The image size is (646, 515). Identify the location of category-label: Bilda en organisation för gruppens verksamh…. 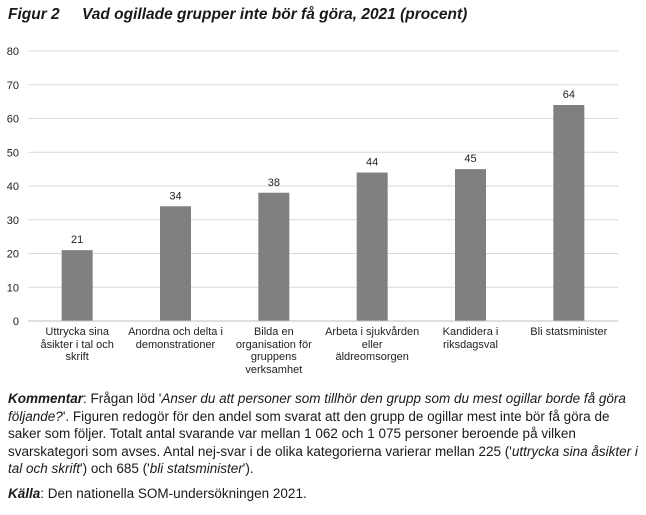
(274, 351).